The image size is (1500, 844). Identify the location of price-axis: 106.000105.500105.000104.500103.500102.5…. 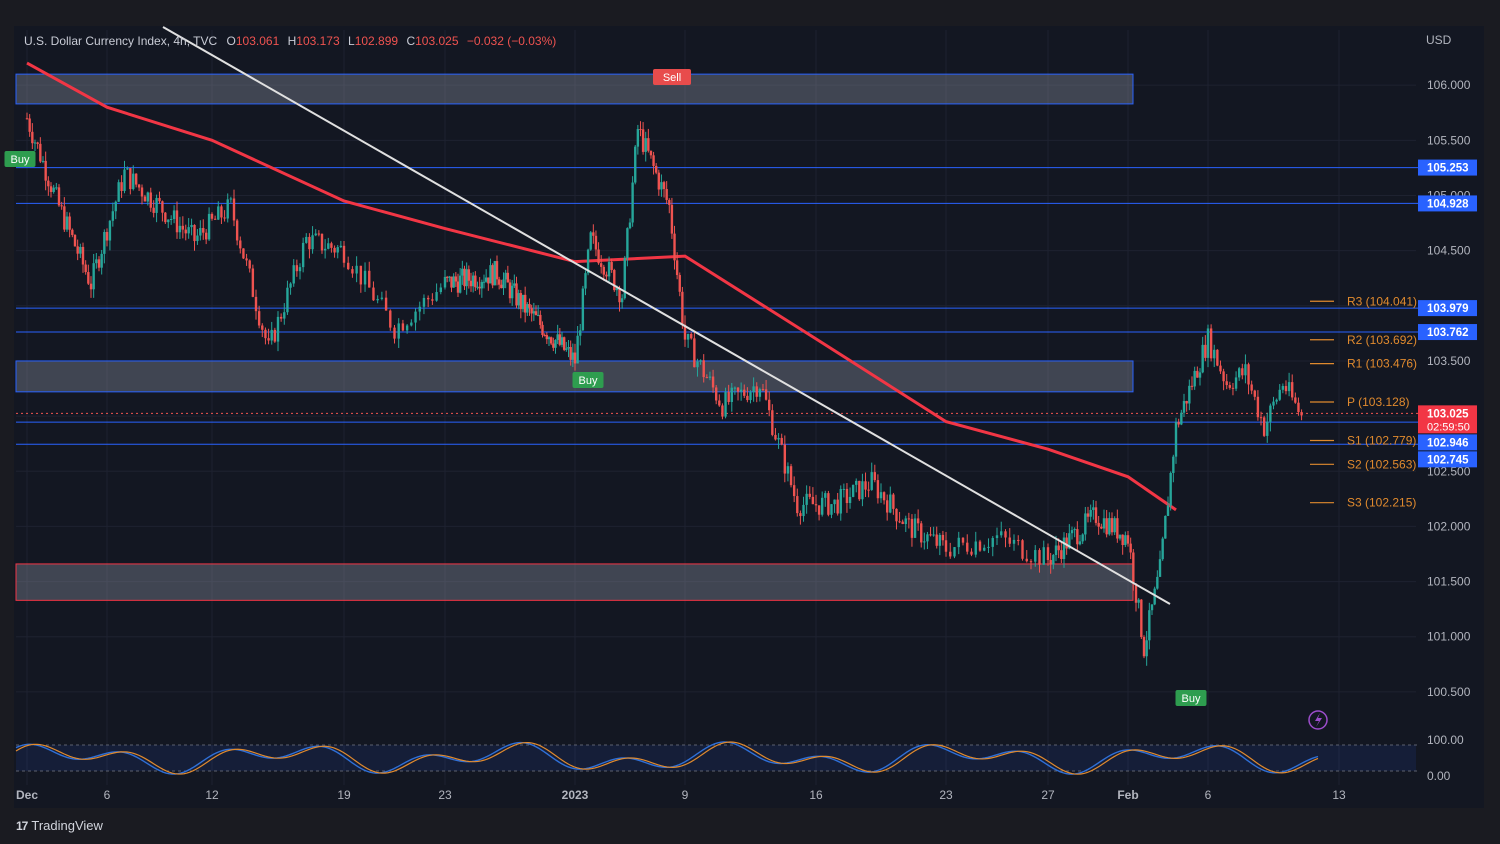
(1447, 388).